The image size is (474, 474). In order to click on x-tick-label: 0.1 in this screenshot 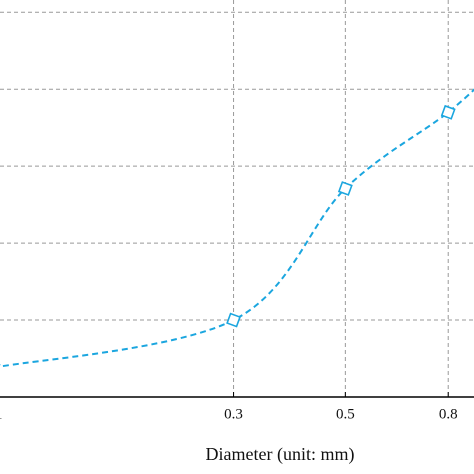, I will do `click(1, 414)`.